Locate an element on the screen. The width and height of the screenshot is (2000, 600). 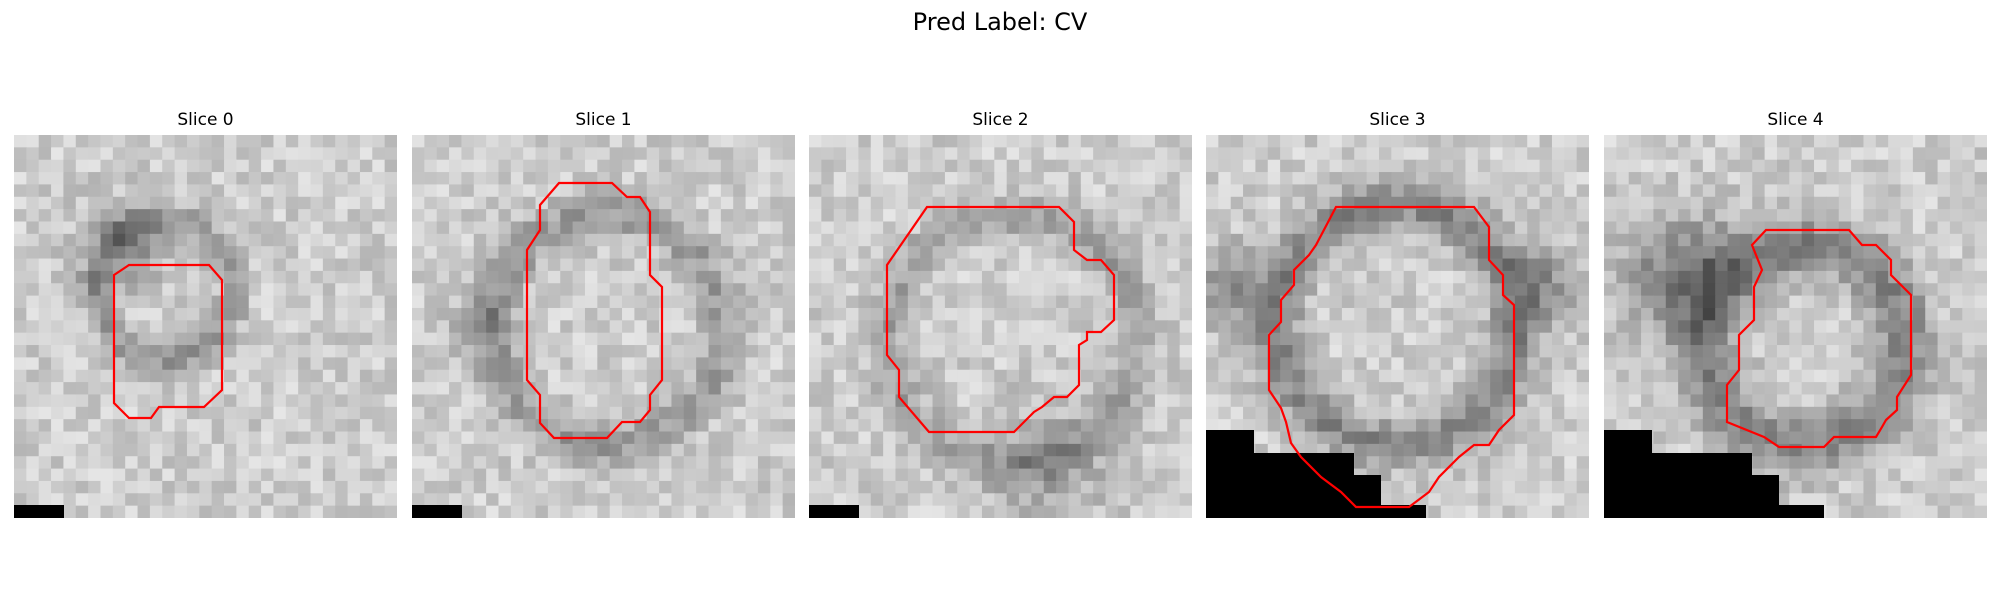
masked-region is located at coordinates (834, 511).